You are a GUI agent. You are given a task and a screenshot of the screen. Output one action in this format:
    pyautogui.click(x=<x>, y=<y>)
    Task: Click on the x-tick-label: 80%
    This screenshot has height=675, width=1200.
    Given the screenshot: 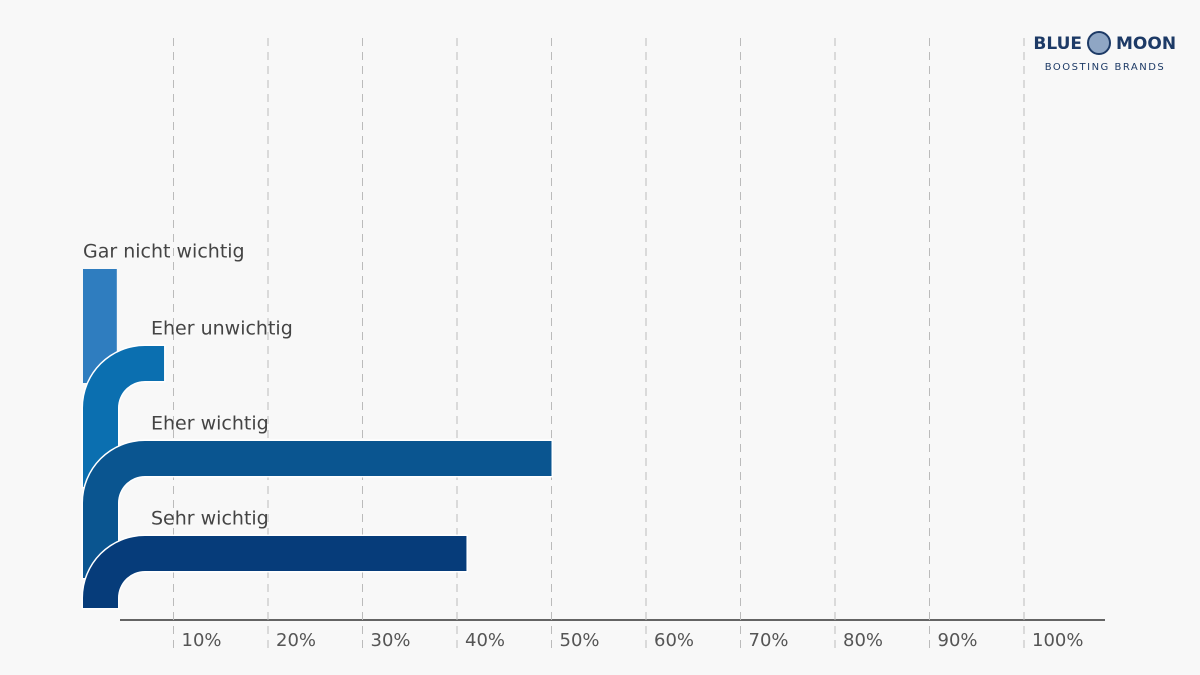 What is the action you would take?
    pyautogui.click(x=863, y=640)
    